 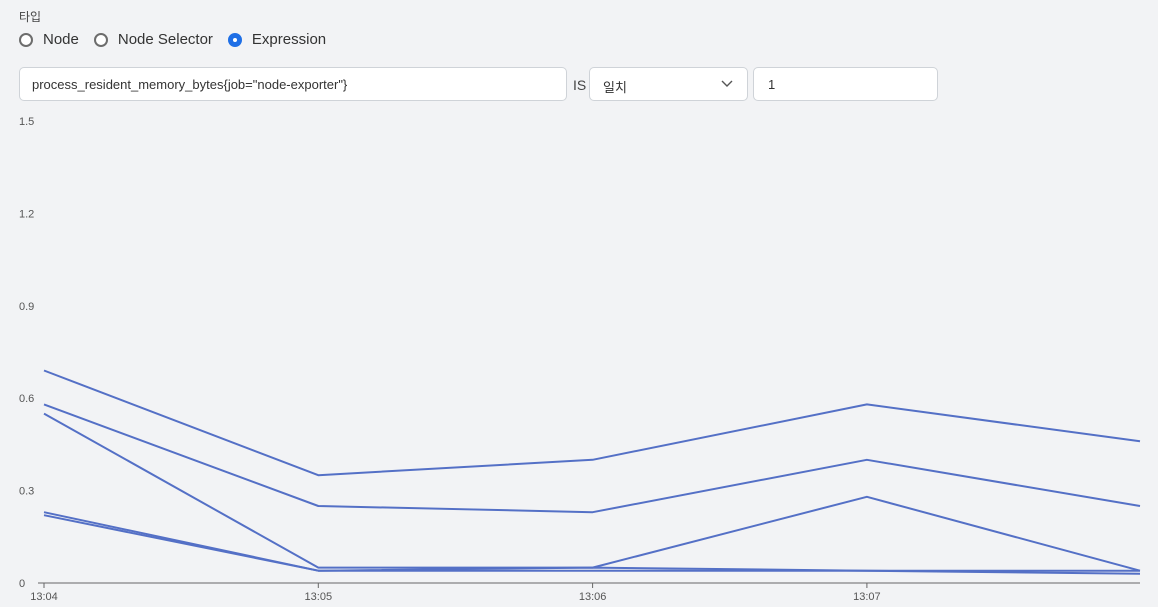 What do you see at coordinates (319, 597) in the screenshot?
I see `x-tick-label: 13:05` at bounding box center [319, 597].